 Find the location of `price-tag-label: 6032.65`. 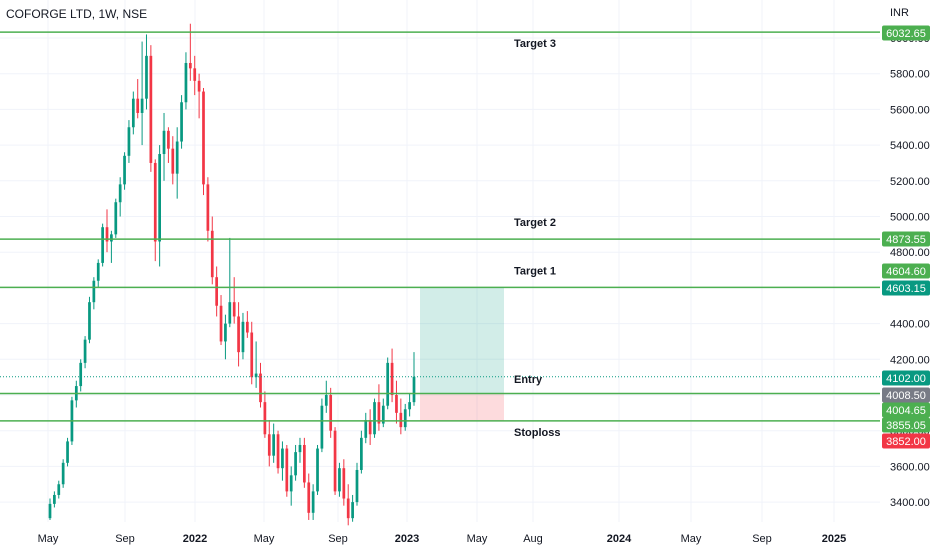

price-tag-label: 6032.65 is located at coordinates (906, 34).